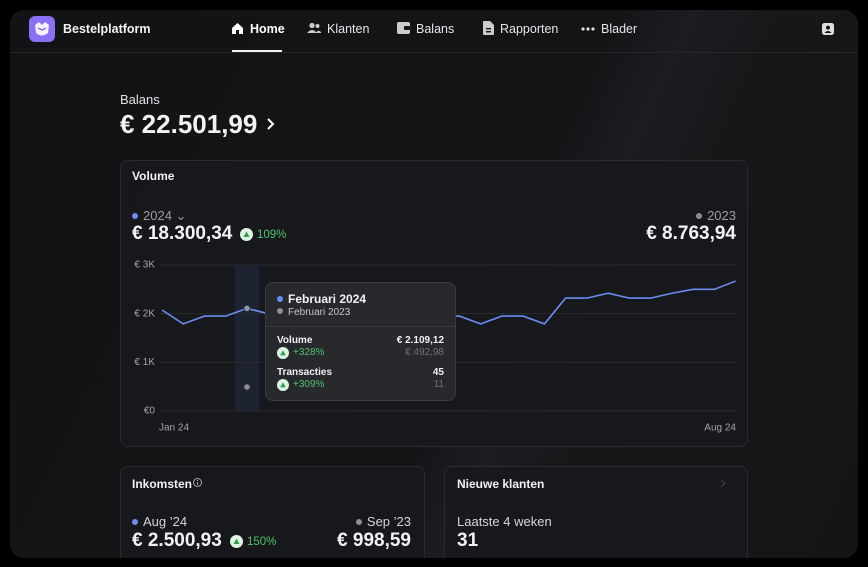  I want to click on y-tick-label: € 2K, so click(144, 313).